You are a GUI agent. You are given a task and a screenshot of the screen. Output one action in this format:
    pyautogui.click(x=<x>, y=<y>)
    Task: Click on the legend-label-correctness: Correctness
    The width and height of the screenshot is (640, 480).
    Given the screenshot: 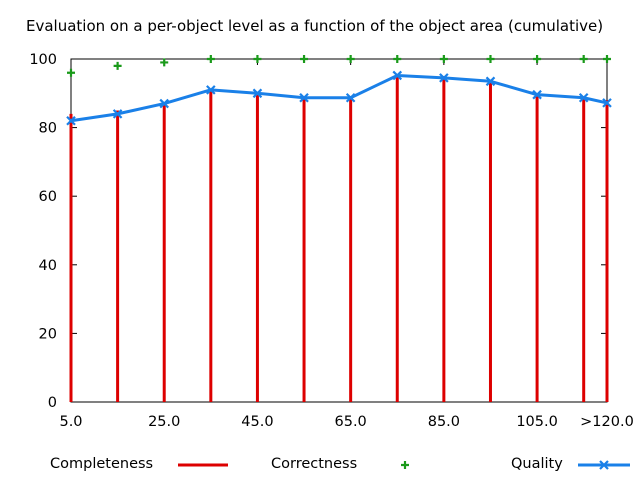 What is the action you would take?
    pyautogui.click(x=314, y=464)
    